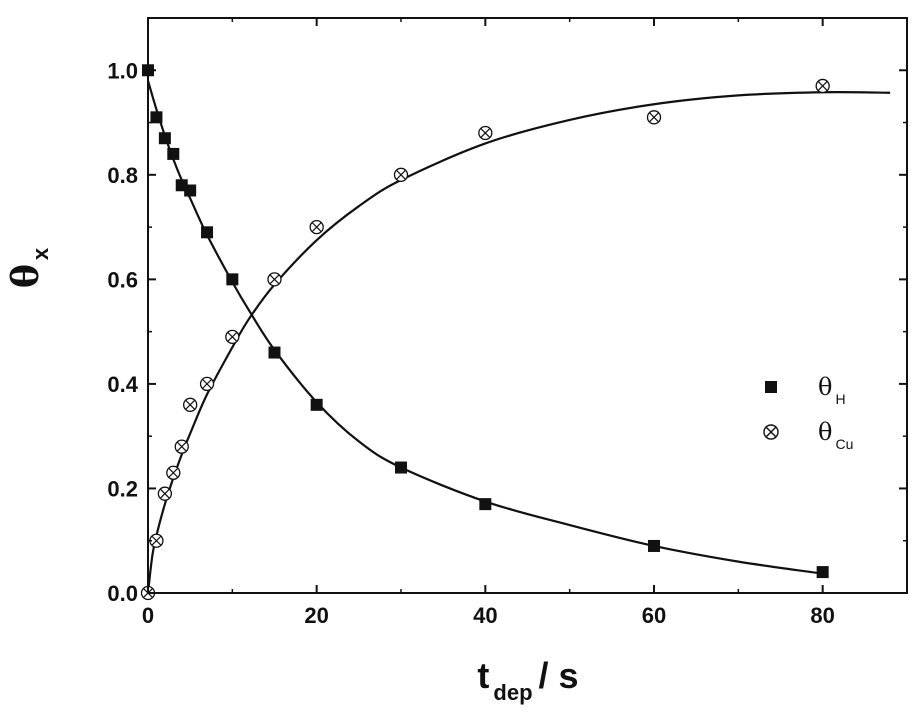 The width and height of the screenshot is (917, 723). What do you see at coordinates (148, 615) in the screenshot?
I see `x-tick-label: 0` at bounding box center [148, 615].